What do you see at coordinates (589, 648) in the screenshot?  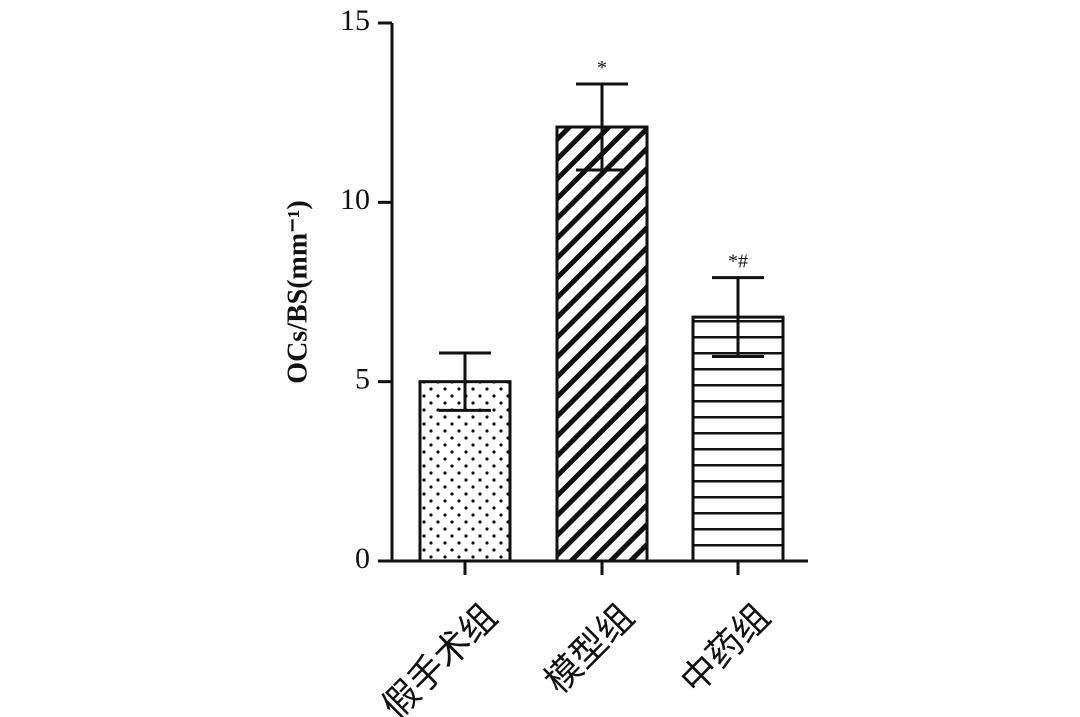 I see `category-label: 模型组` at bounding box center [589, 648].